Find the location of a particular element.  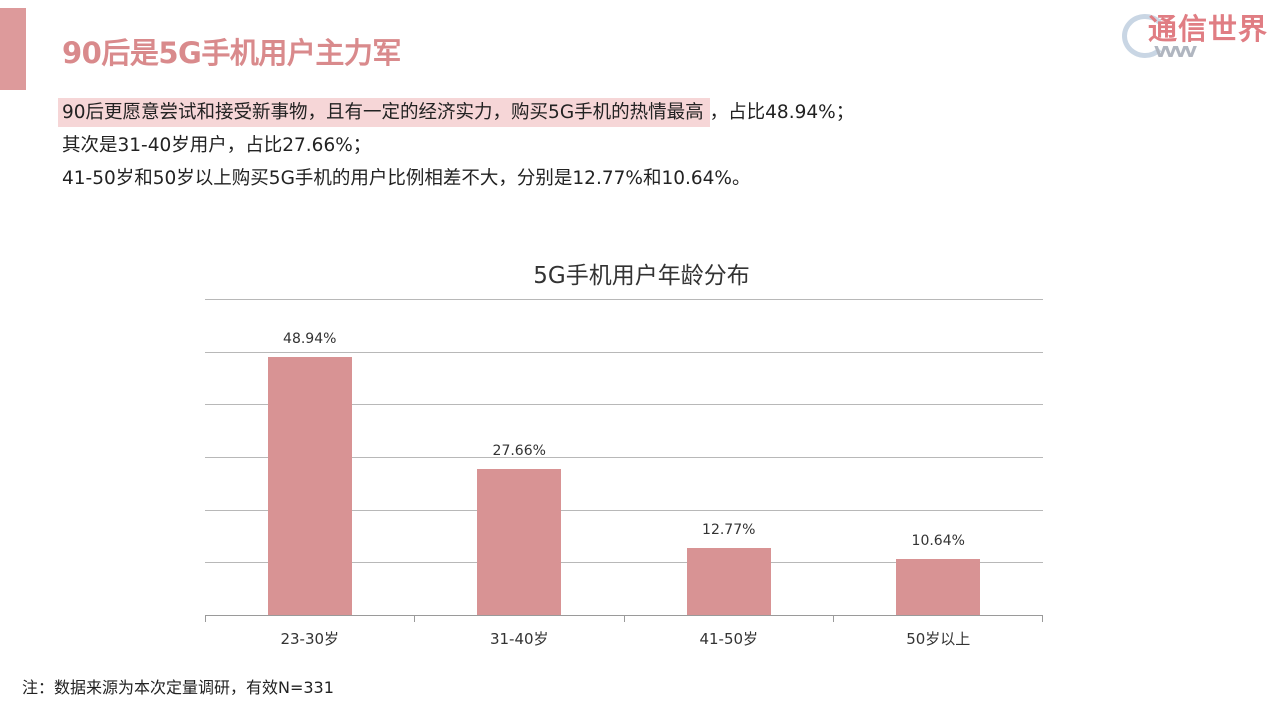

data-label: 27.66% is located at coordinates (519, 451).